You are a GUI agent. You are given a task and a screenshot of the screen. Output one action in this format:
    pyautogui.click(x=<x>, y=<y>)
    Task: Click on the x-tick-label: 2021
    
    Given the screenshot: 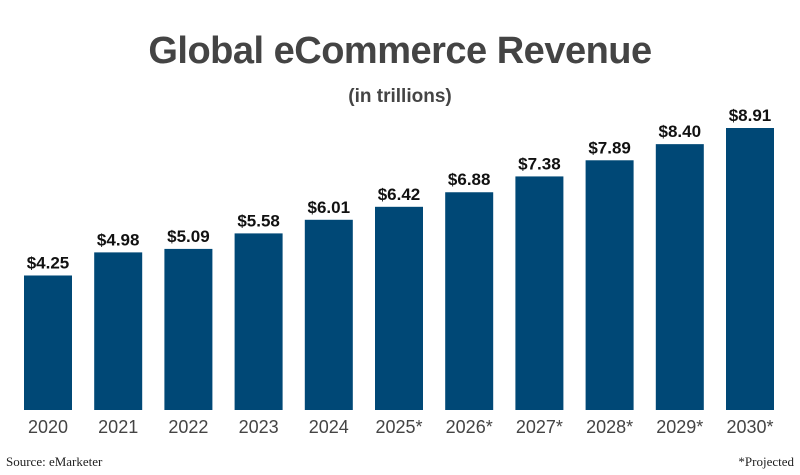 What is the action you would take?
    pyautogui.click(x=118, y=427)
    